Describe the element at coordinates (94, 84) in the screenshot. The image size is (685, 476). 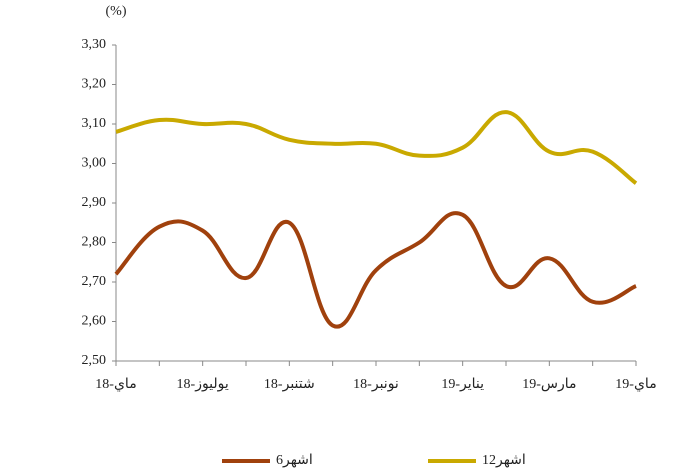
I see `y-tick-label: 3,20` at that location.